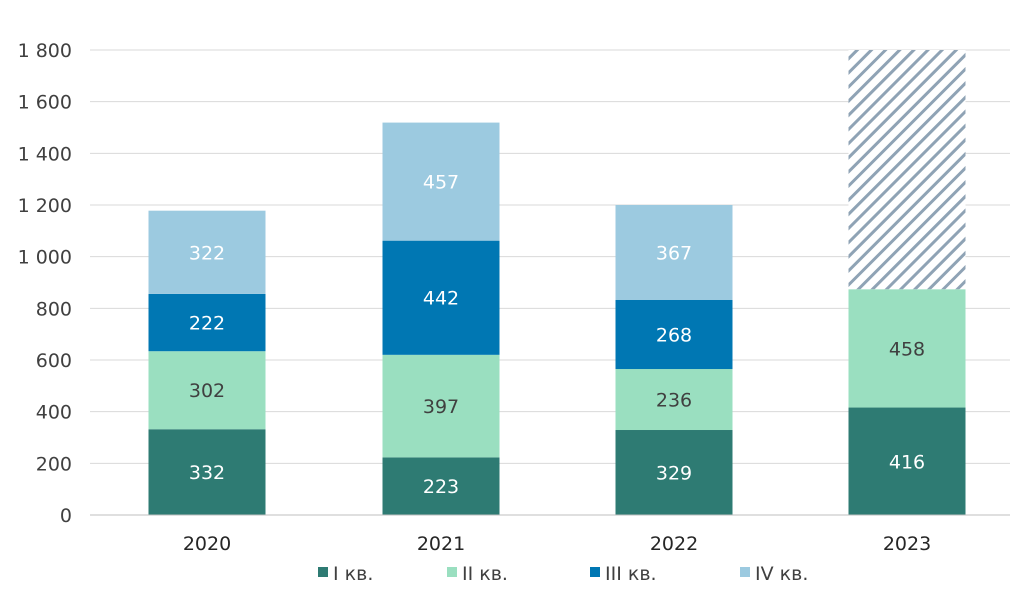 The width and height of the screenshot is (1024, 602). I want to click on legend: I кв. II кв. III кв. IV кв., so click(563, 574).